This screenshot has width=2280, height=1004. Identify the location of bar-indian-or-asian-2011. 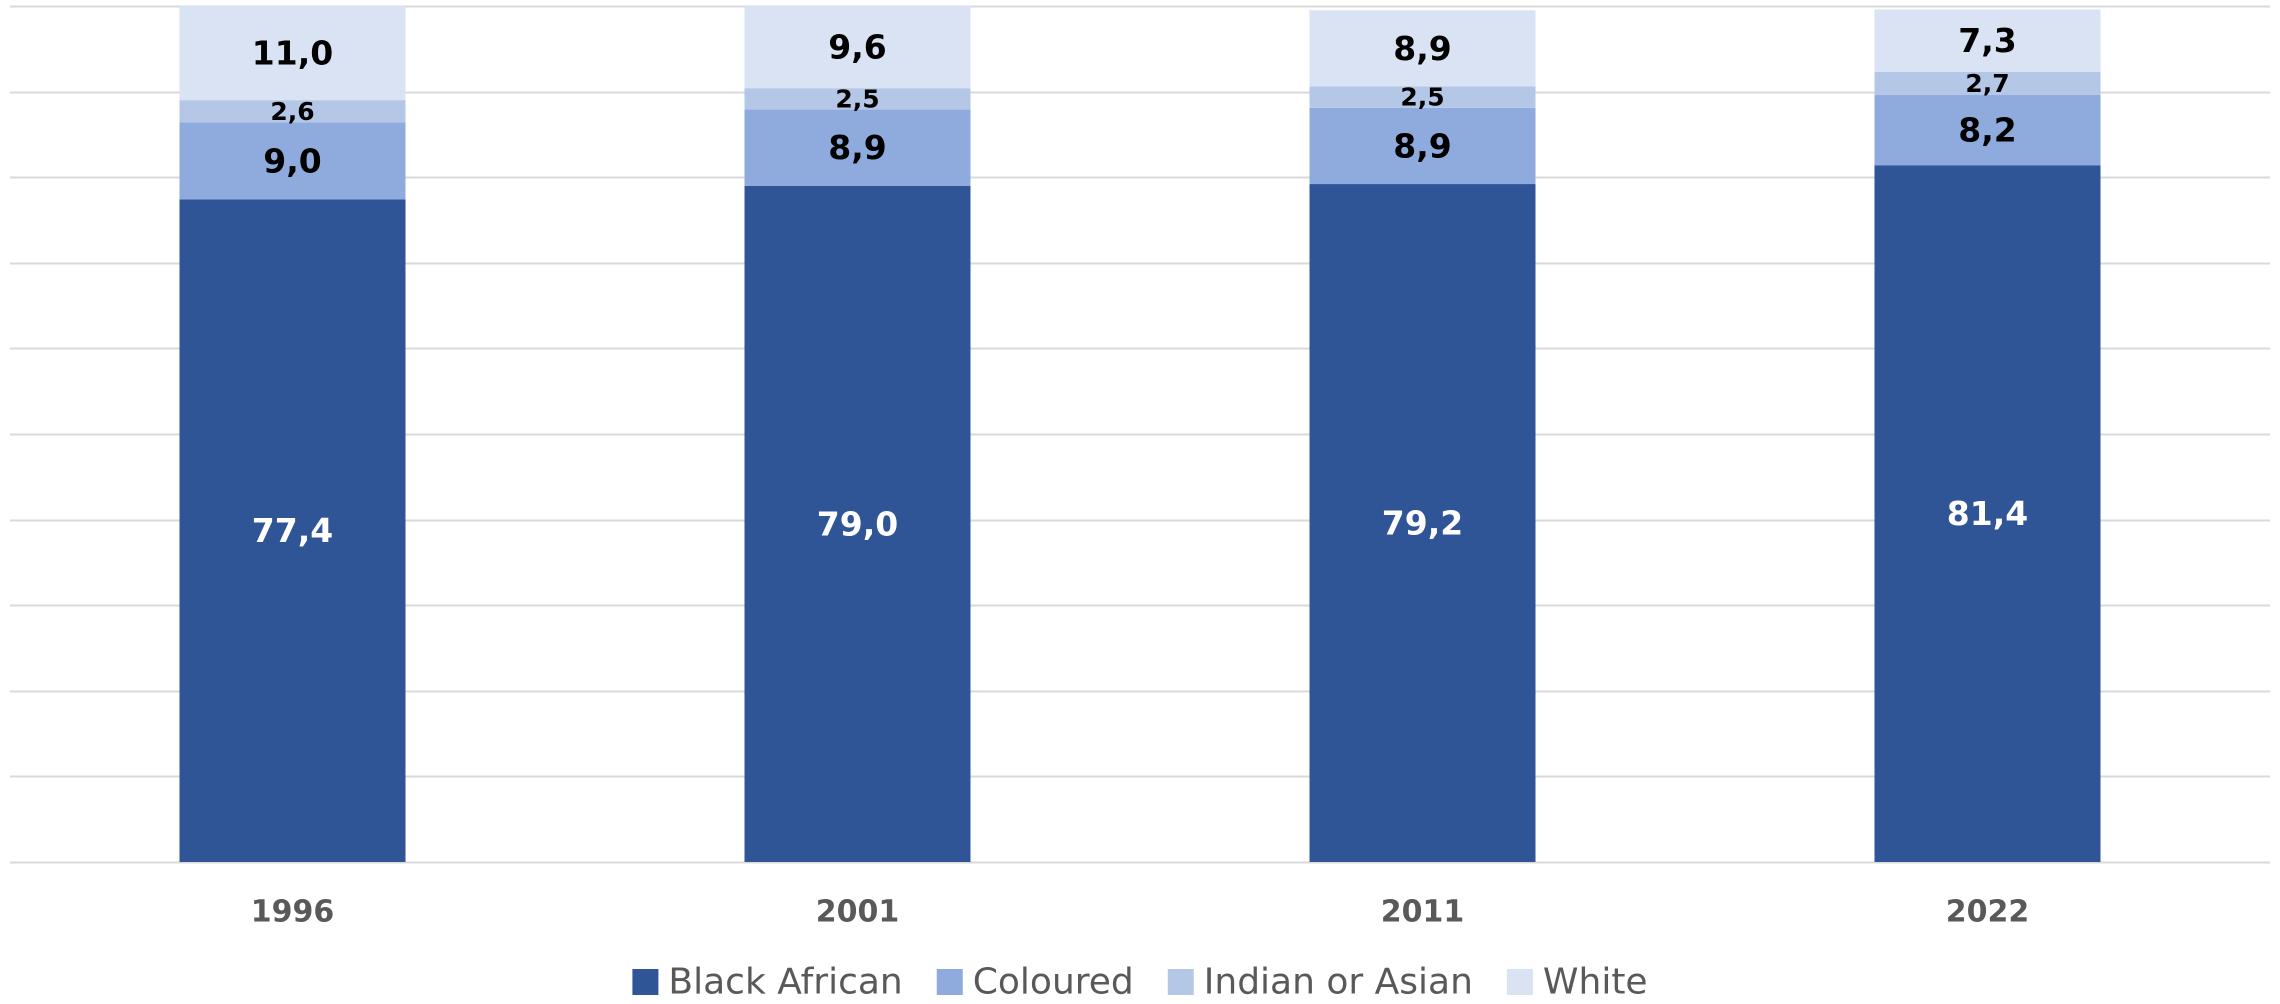
(1422, 97).